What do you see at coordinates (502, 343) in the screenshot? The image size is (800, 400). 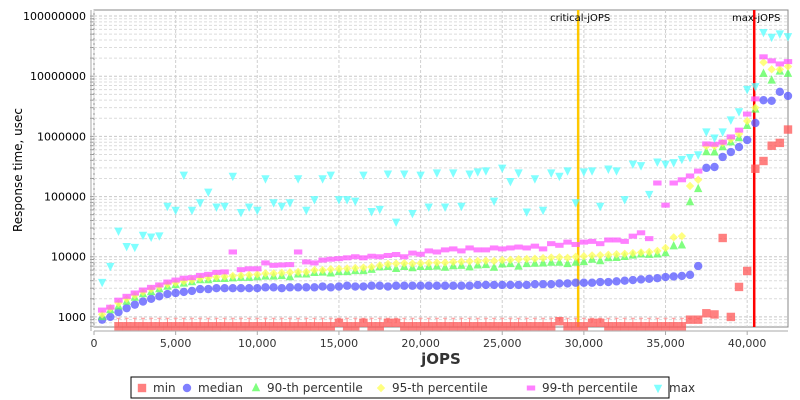 I see `x-tick-label: 25,000` at bounding box center [502, 343].